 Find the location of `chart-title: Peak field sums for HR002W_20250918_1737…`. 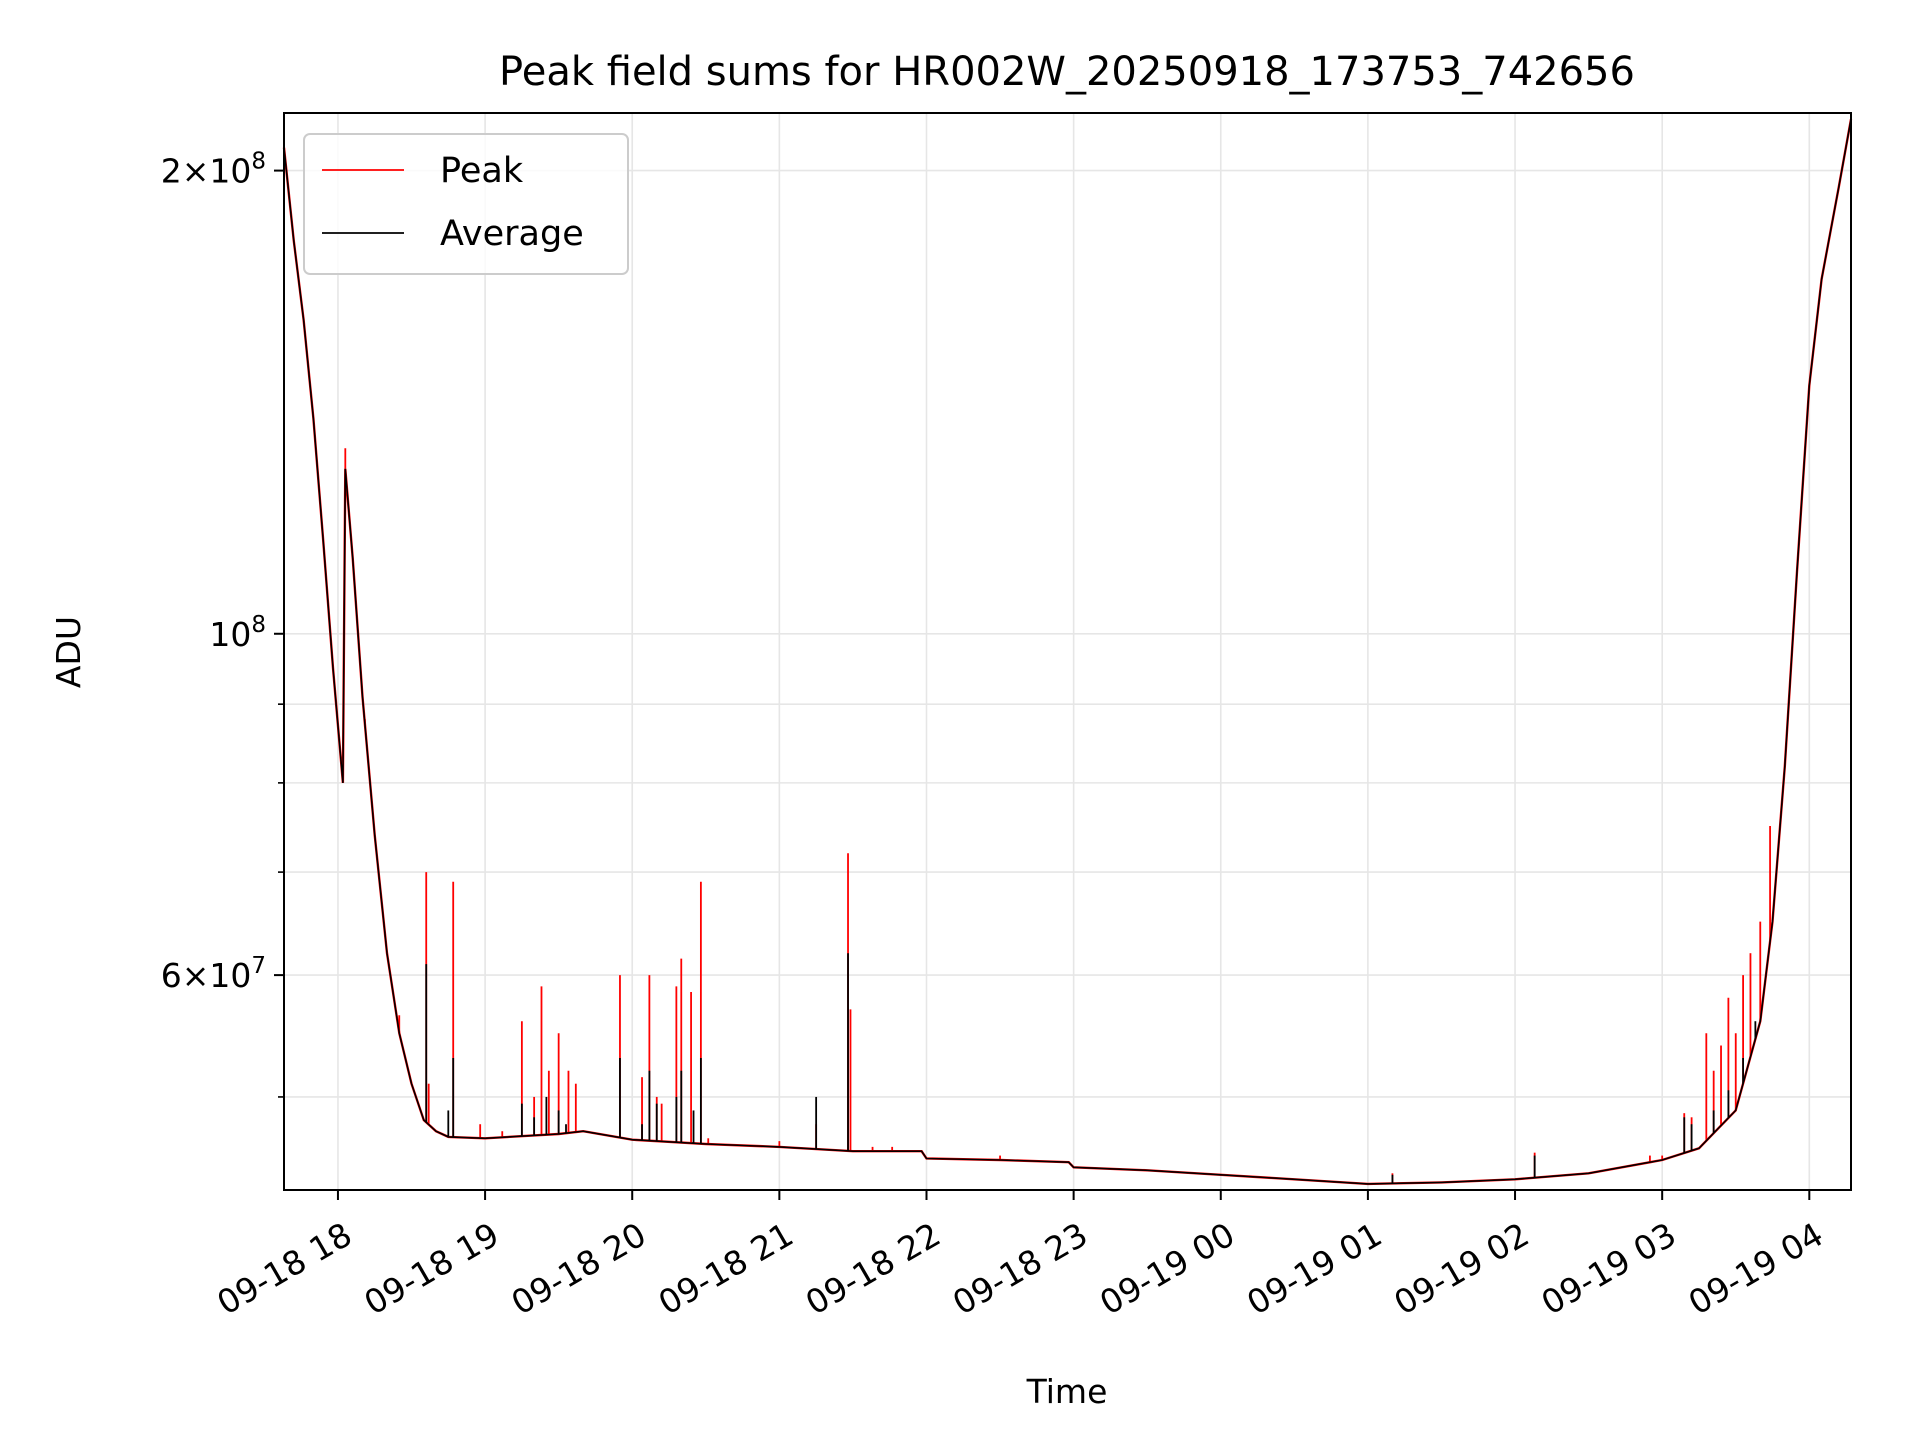

chart-title: Peak field sums for HR002W_20250918_1737… is located at coordinates (1067, 72).